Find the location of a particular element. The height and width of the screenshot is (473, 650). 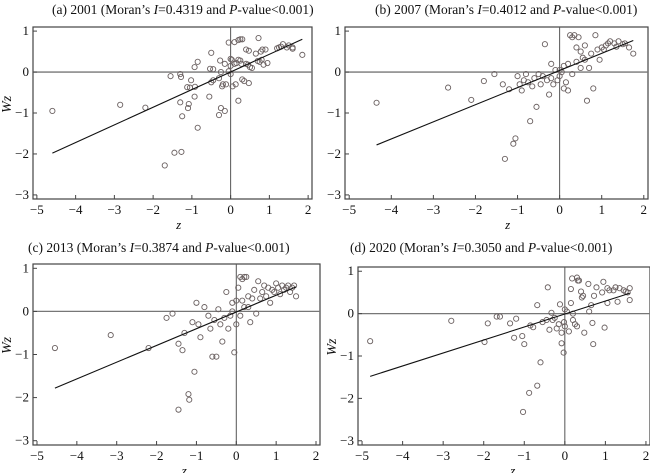

title-part: (d) 2020 (Moran’s is located at coordinates (401, 247).